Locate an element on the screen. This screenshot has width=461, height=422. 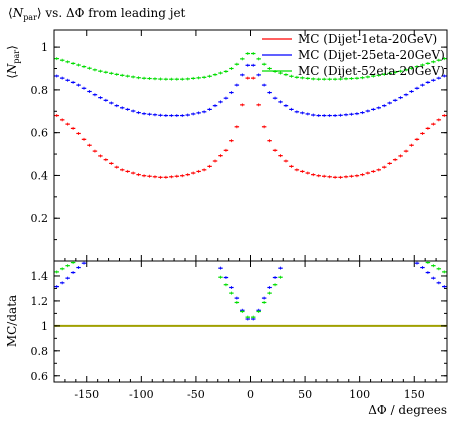
chart-title: ⟨Npar⟩ vs. ΔΦ from leading jet is located at coordinates (97, 14).